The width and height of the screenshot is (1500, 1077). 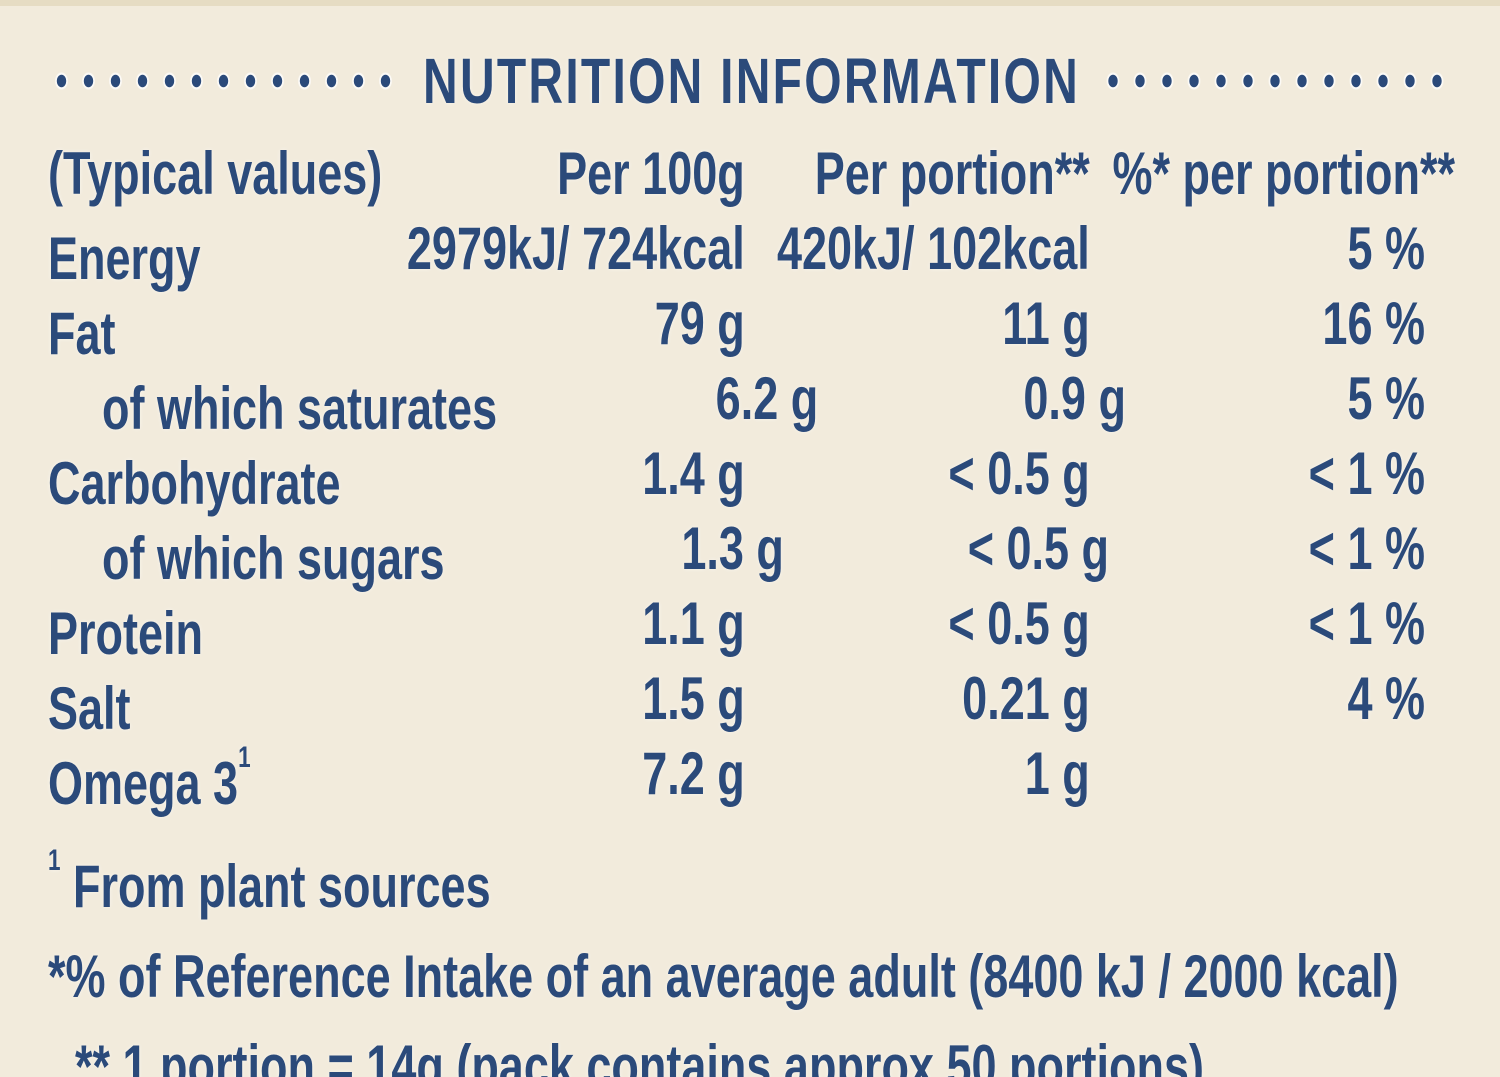 I want to click on row-label: Fat, so click(x=216, y=326).